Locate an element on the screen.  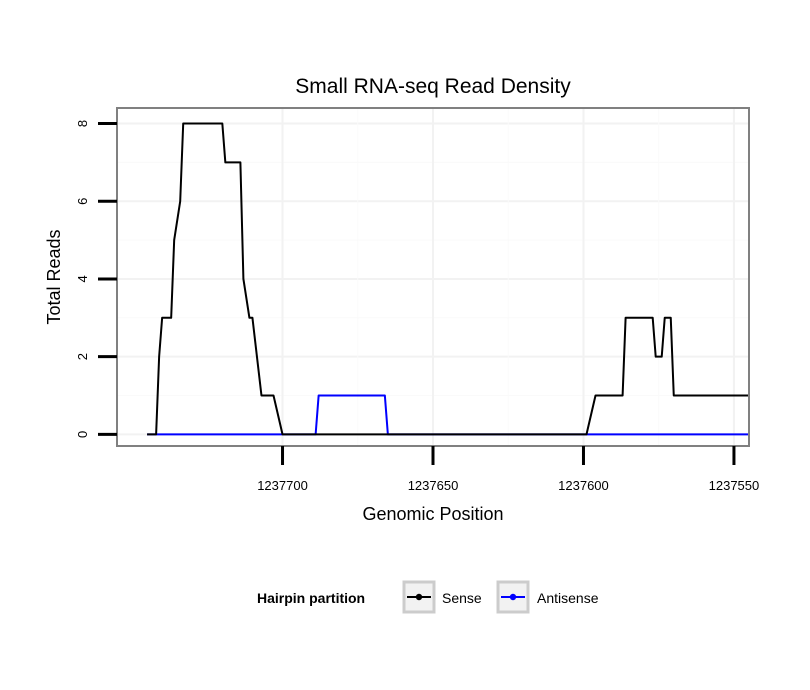
x-tick-label: 1237650 is located at coordinates (433, 485).